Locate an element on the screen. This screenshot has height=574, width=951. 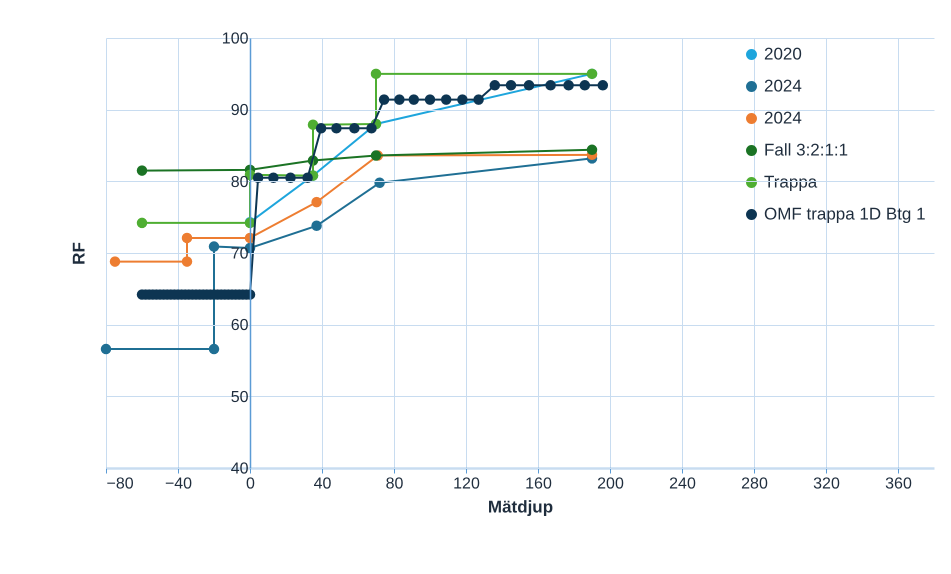
x-tick-label: 120 is located at coordinates (466, 484).